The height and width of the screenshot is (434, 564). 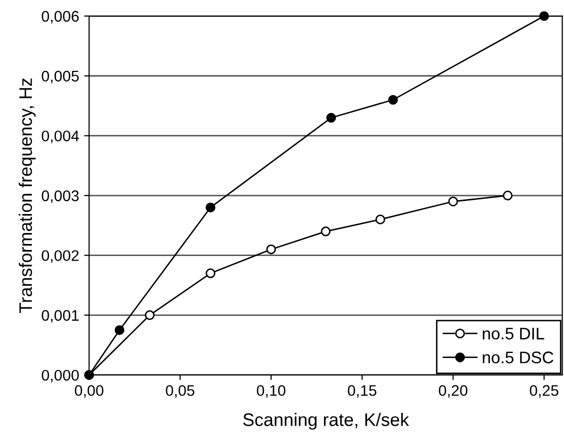 I want to click on x-tick-label: 0,05, so click(x=180, y=391).